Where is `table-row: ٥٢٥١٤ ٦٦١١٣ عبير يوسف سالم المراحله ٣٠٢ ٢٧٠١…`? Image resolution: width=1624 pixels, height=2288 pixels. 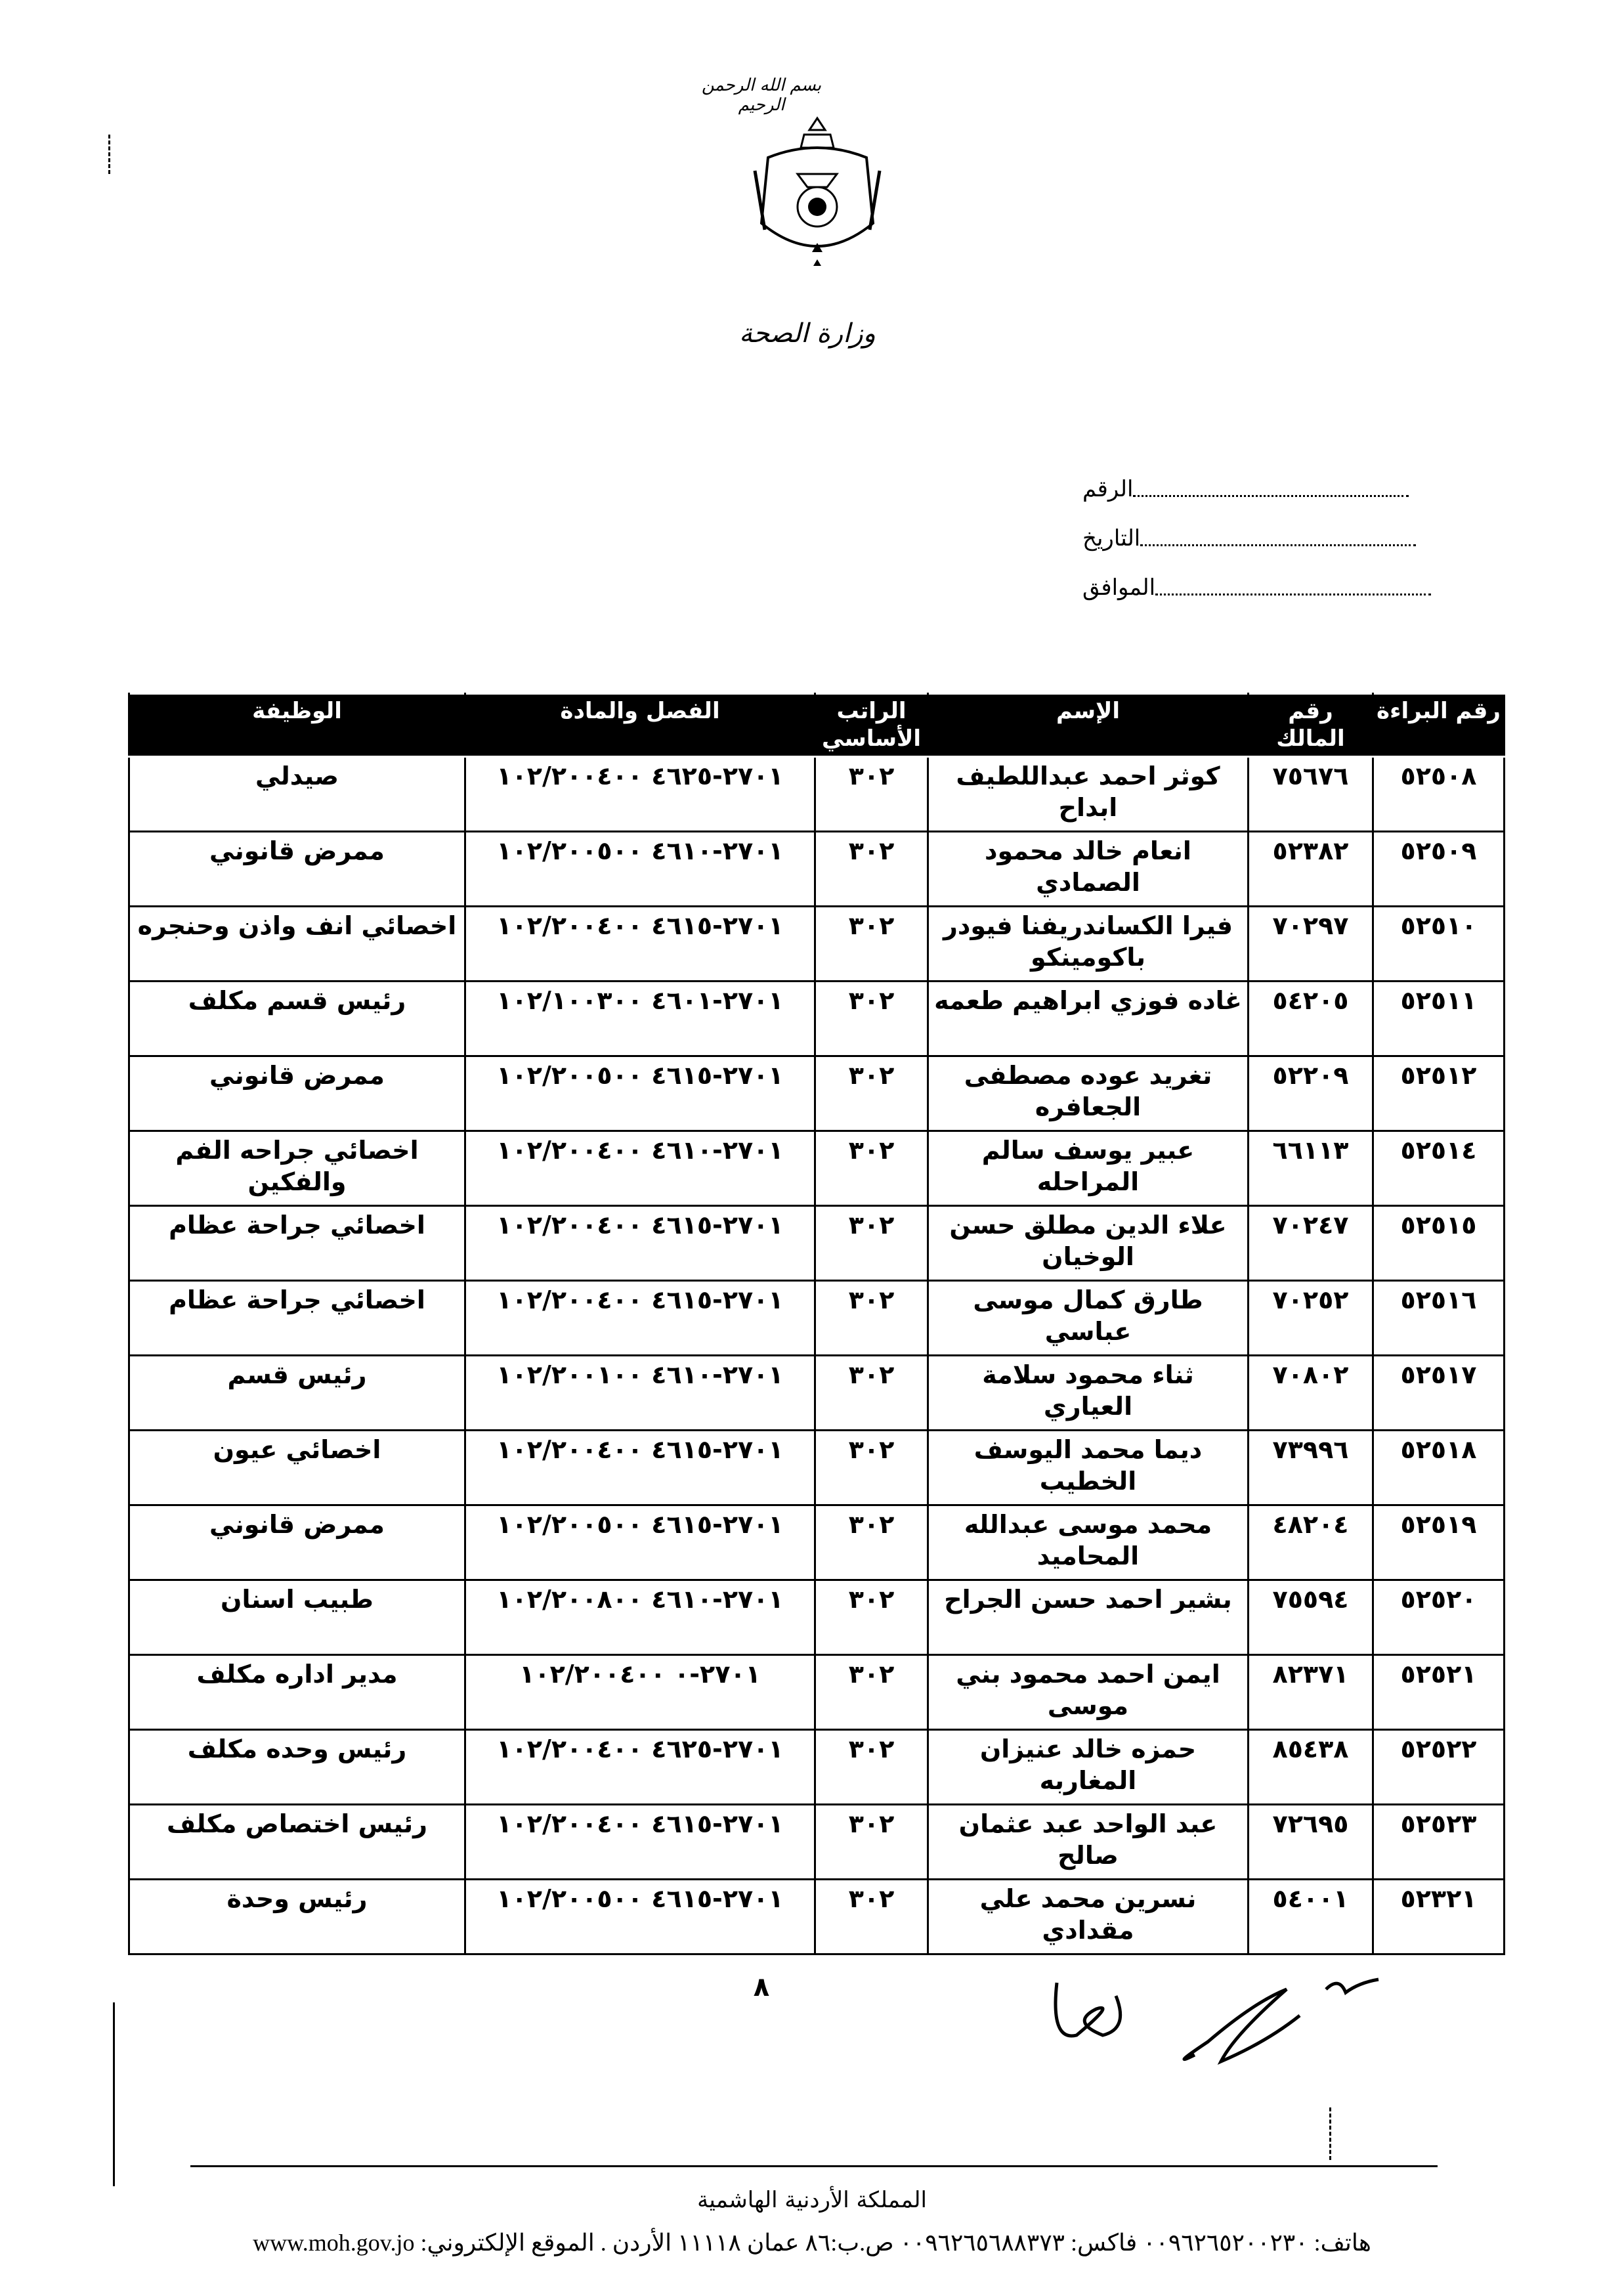
table-row: ٥٢٥١٤ ٦٦١١٣ عبير يوسف سالم المراحله ٣٠٢ ٢٧٠١… is located at coordinates (817, 1168).